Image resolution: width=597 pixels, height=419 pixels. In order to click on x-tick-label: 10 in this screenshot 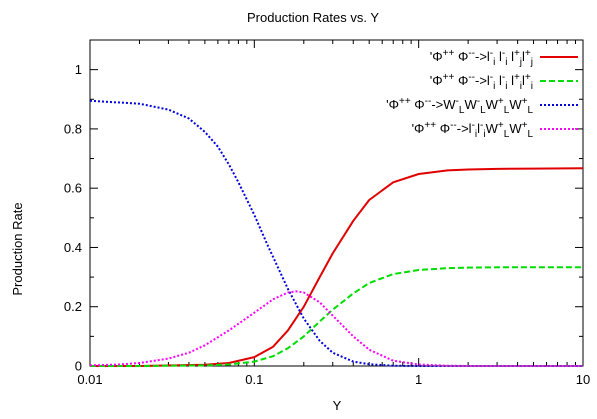, I will do `click(583, 379)`.